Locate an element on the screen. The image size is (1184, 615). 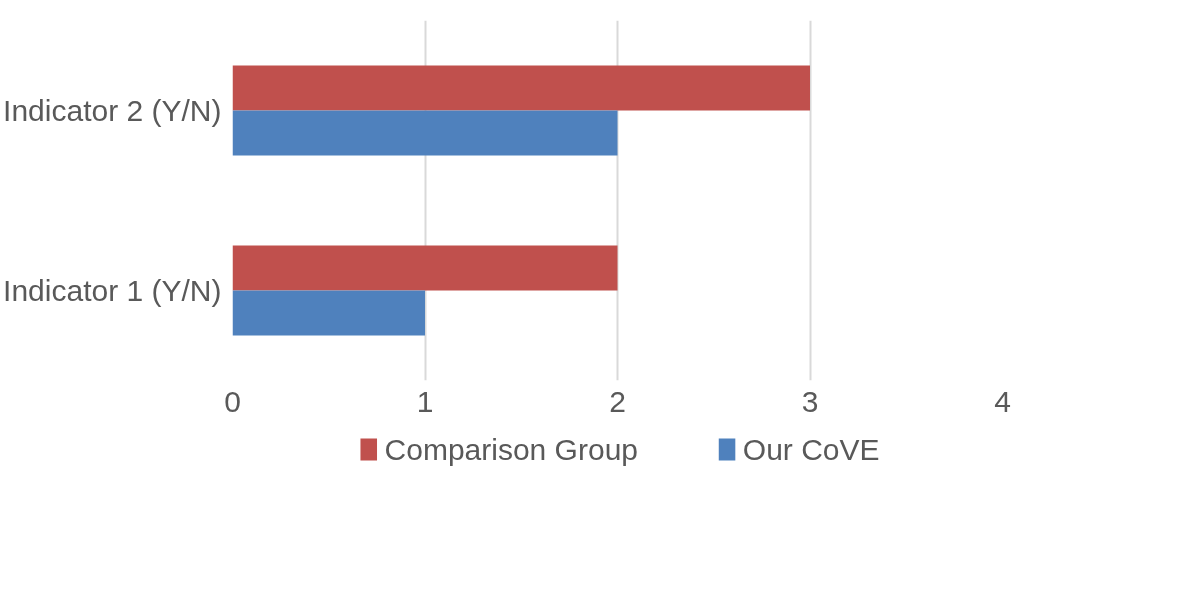
x-tick-label: 1 is located at coordinates (425, 401).